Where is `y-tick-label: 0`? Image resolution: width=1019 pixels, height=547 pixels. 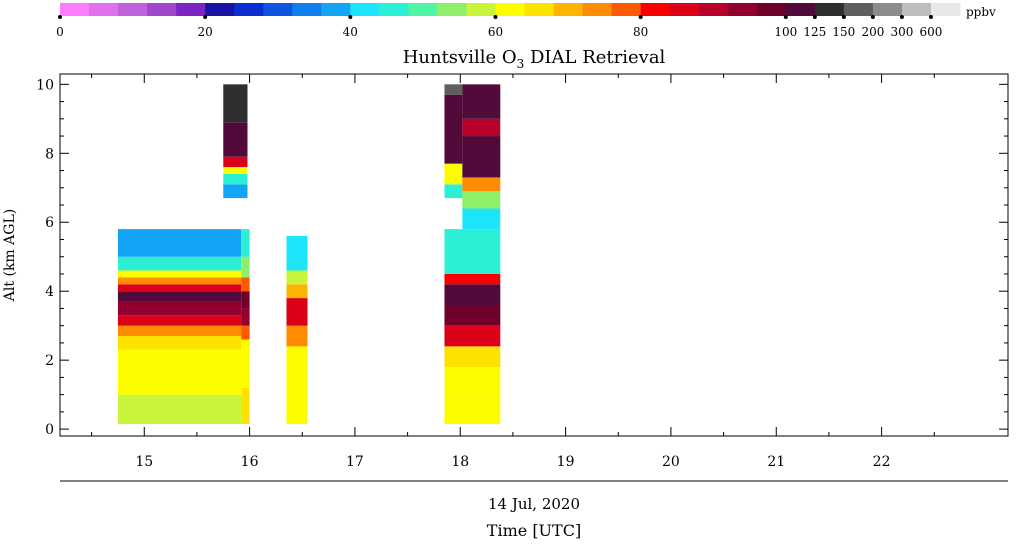 y-tick-label: 0 is located at coordinates (49, 430).